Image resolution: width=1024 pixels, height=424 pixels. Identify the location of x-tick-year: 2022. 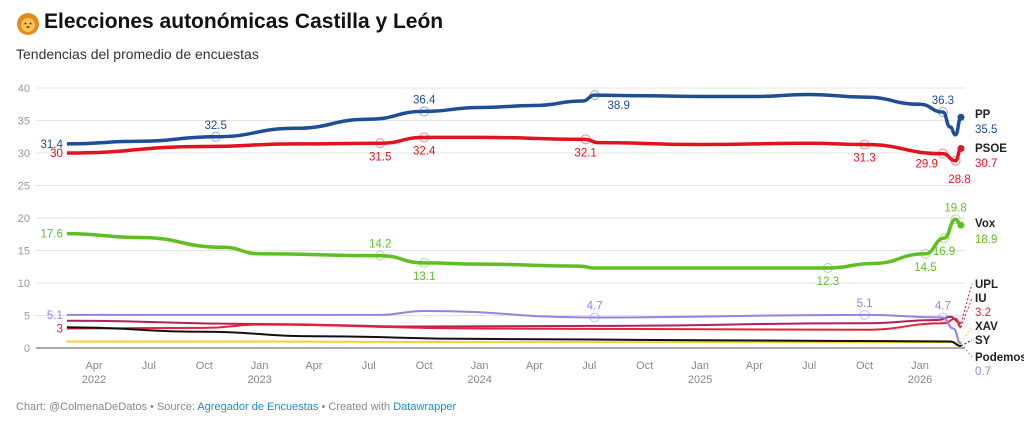
(94, 380).